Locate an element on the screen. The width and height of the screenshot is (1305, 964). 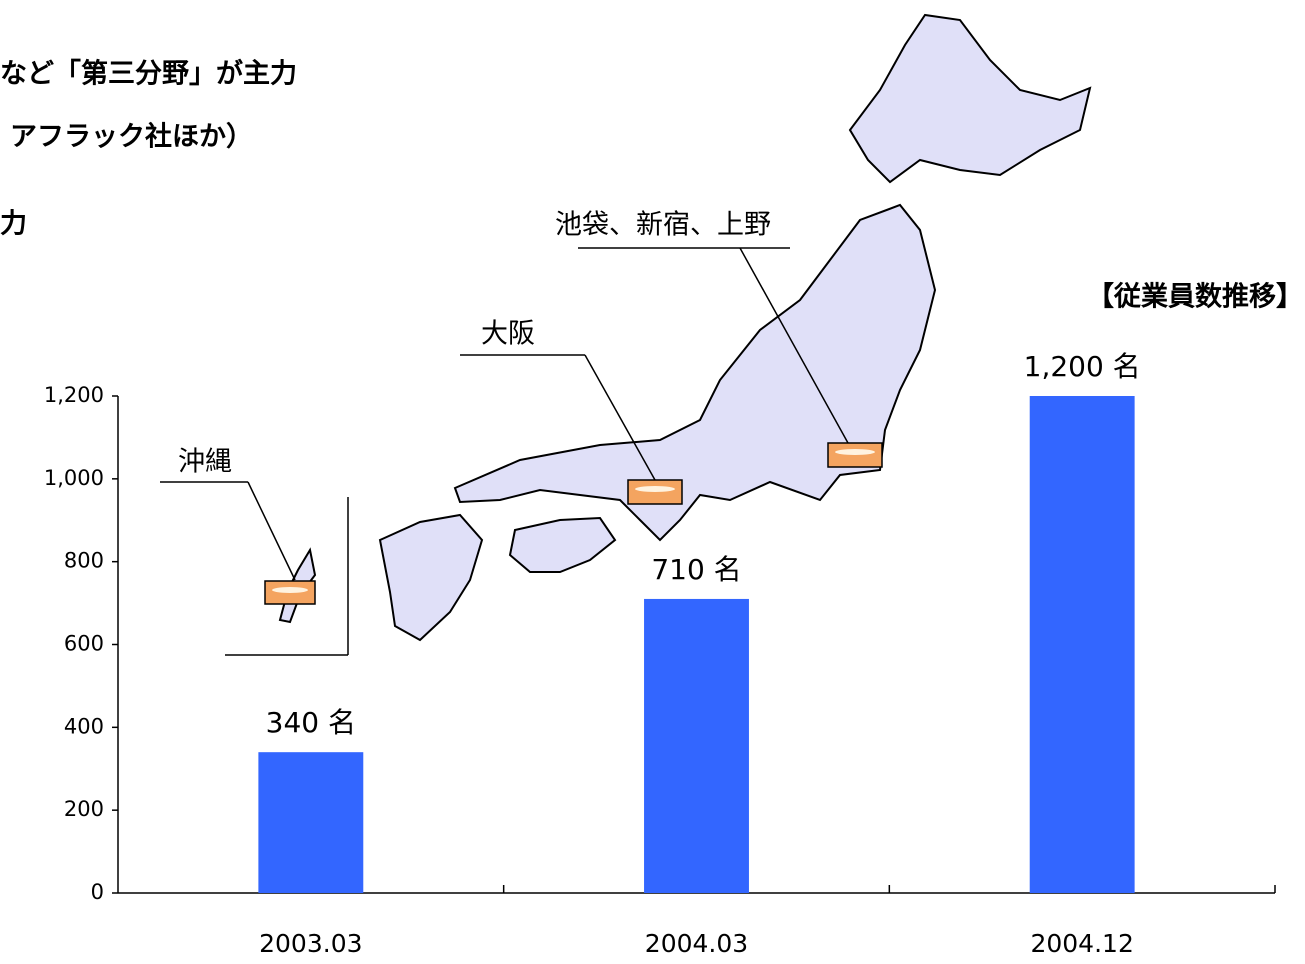
y-tick-label: 600 is located at coordinates (84, 644).